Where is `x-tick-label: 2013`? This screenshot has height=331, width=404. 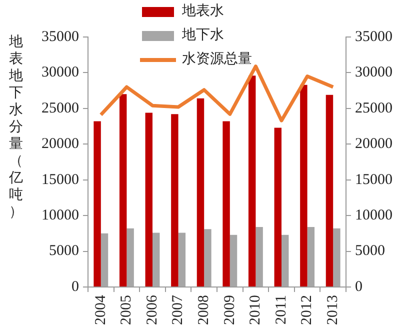 x-tick-label: 2013 is located at coordinates (333, 310).